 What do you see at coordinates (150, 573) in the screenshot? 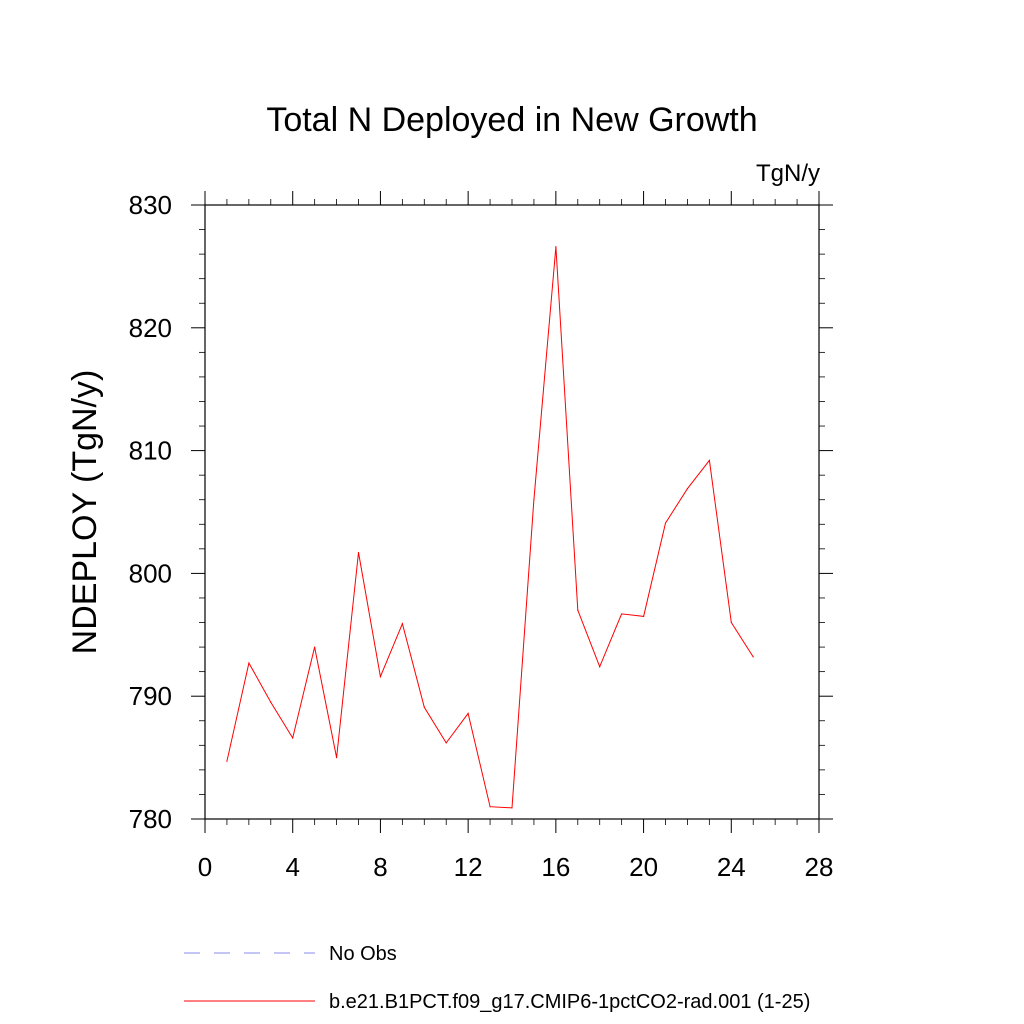
I see `y-tick-label: 800` at bounding box center [150, 573].